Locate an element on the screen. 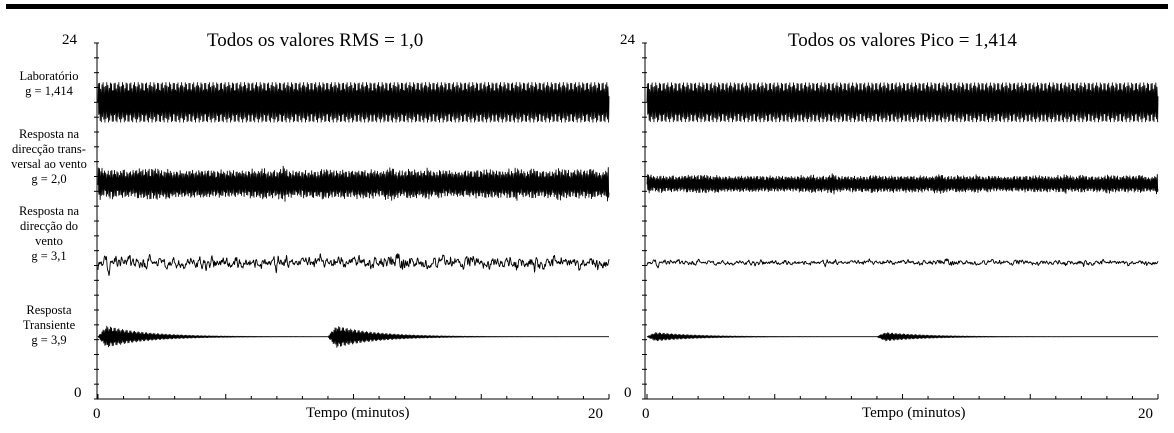 This screenshot has height=433, width=1174. row-label-line: g = 3,9 is located at coordinates (49, 340).